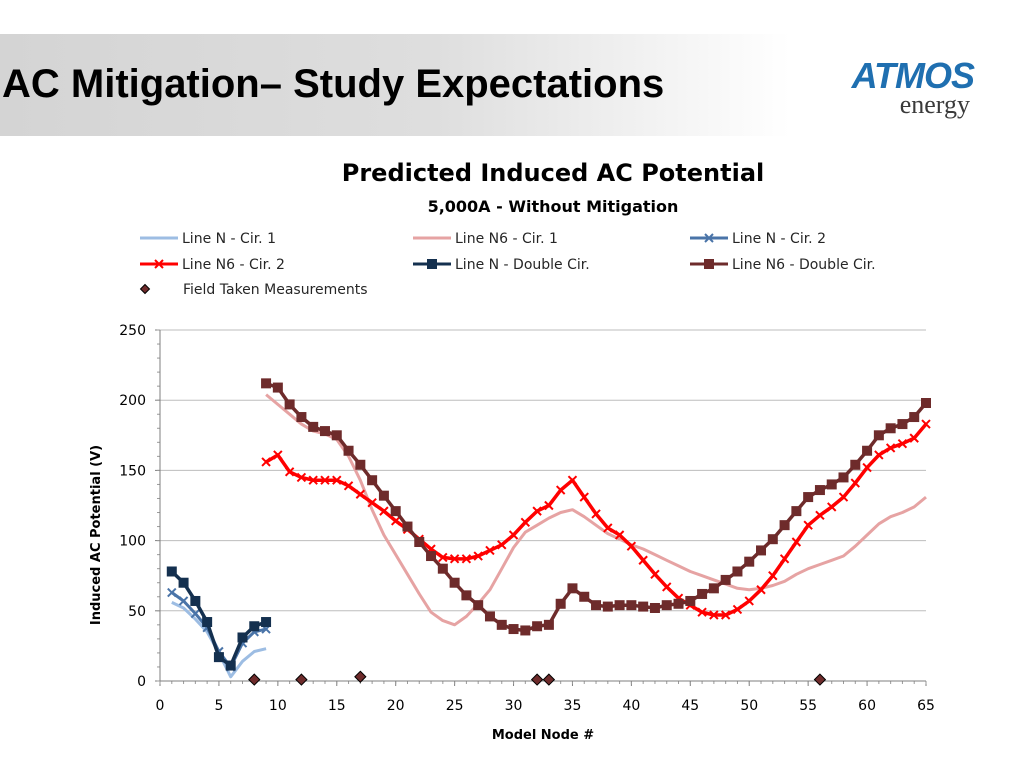 This screenshot has width=1024, height=768. Describe the element at coordinates (867, 706) in the screenshot. I see `x-tick-label: 60` at that location.